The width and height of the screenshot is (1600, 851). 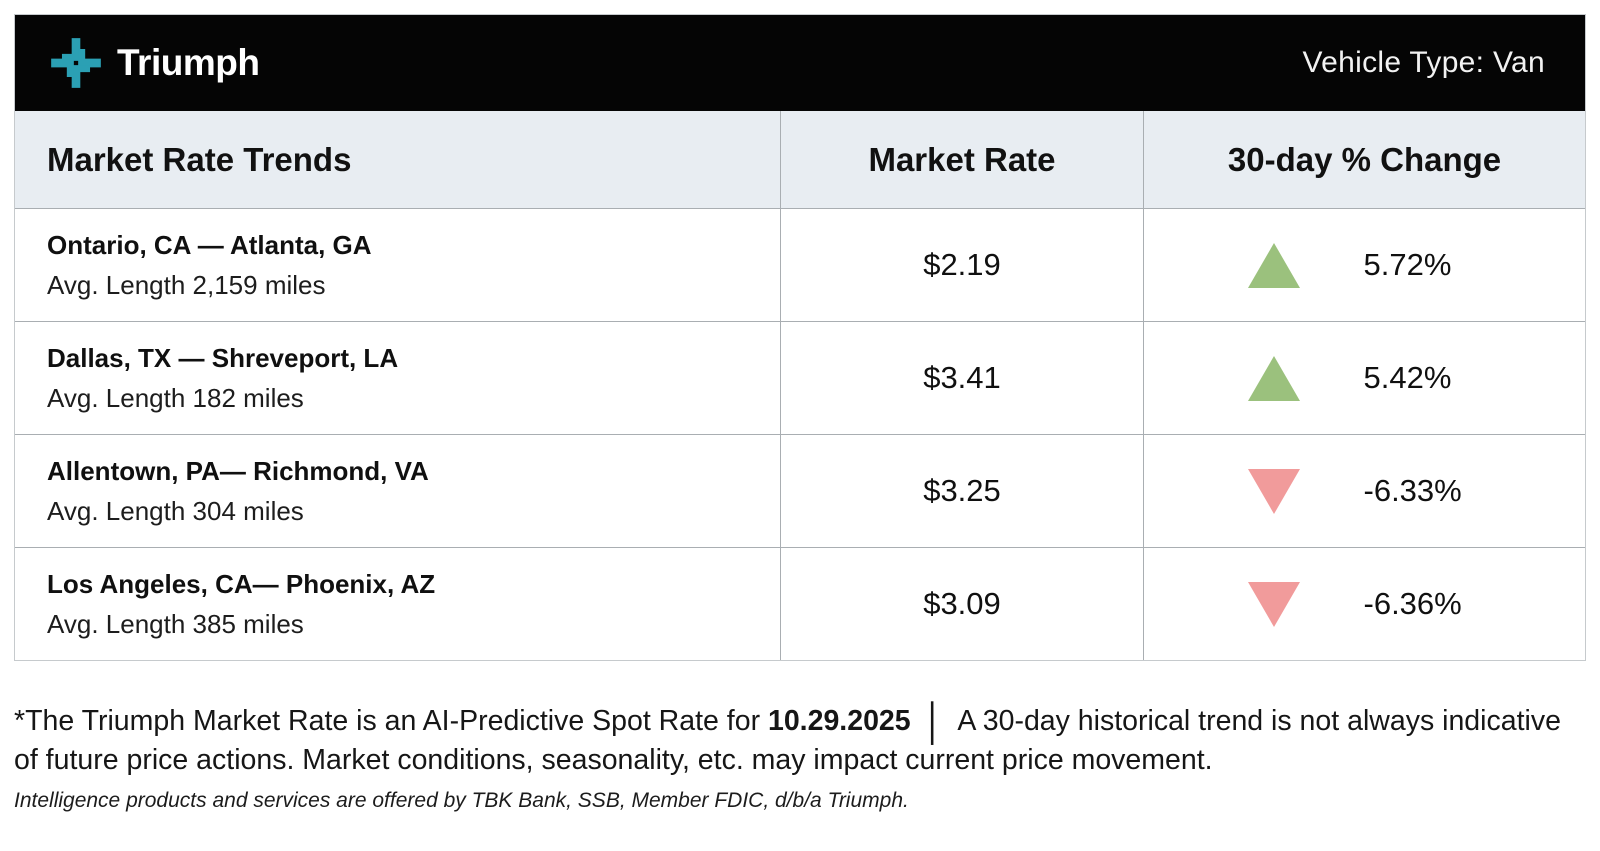 I want to click on change-value: 5.42%, so click(x=1407, y=377).